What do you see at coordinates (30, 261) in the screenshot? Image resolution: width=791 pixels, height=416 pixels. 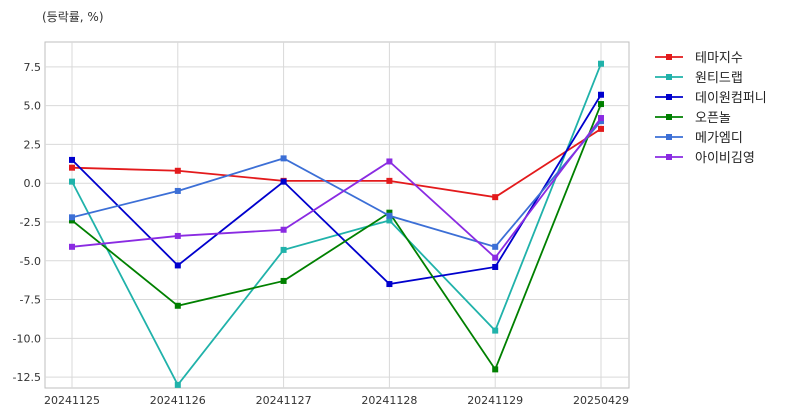 I see `y-tick-label: -5.0` at bounding box center [30, 261].